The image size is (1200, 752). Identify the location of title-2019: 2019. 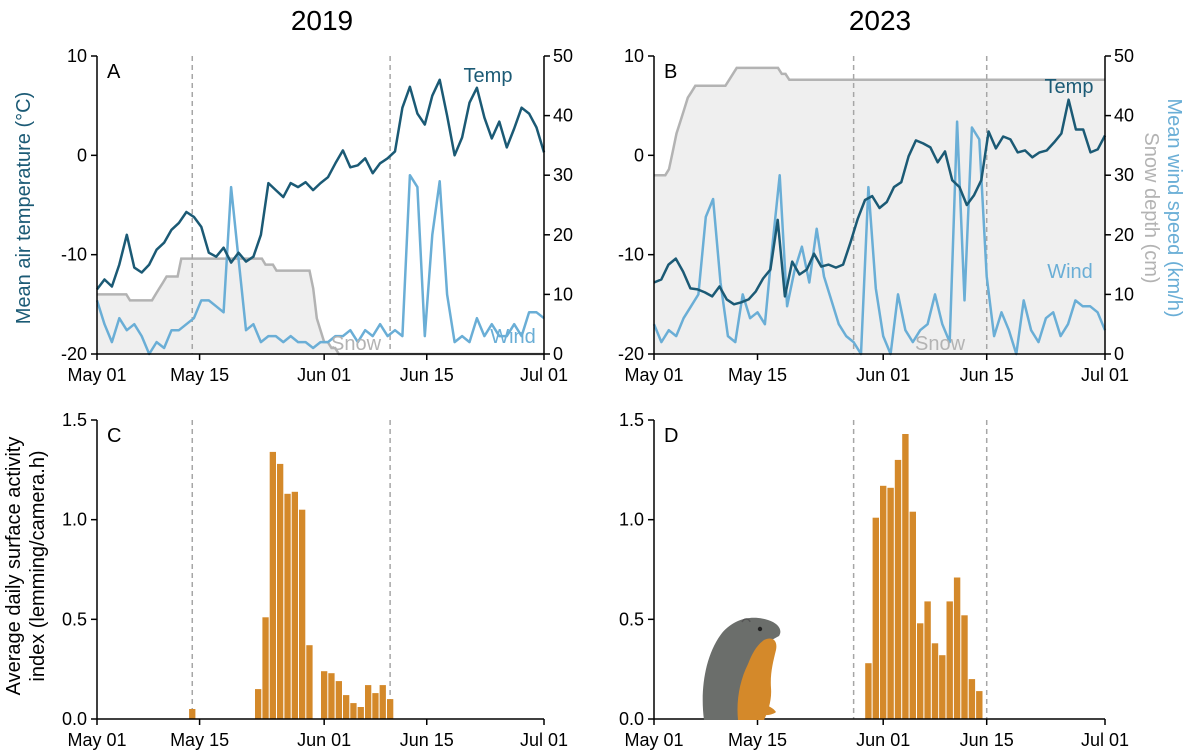
(322, 20).